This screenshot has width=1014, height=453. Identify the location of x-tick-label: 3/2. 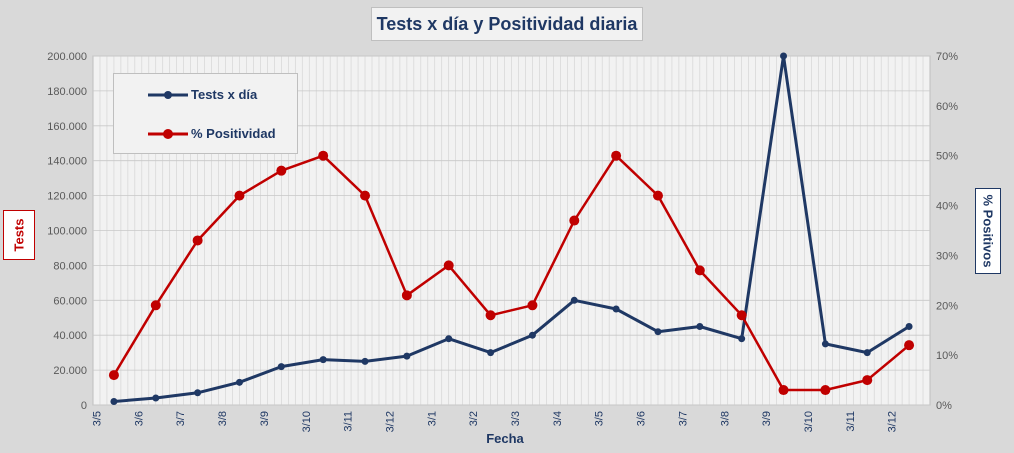
(474, 418).